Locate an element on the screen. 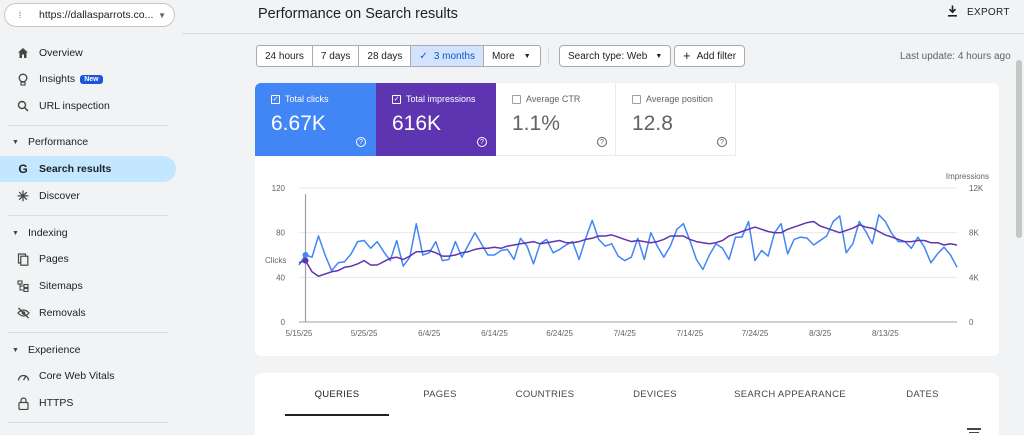  google-g-icon: G is located at coordinates (23, 169).